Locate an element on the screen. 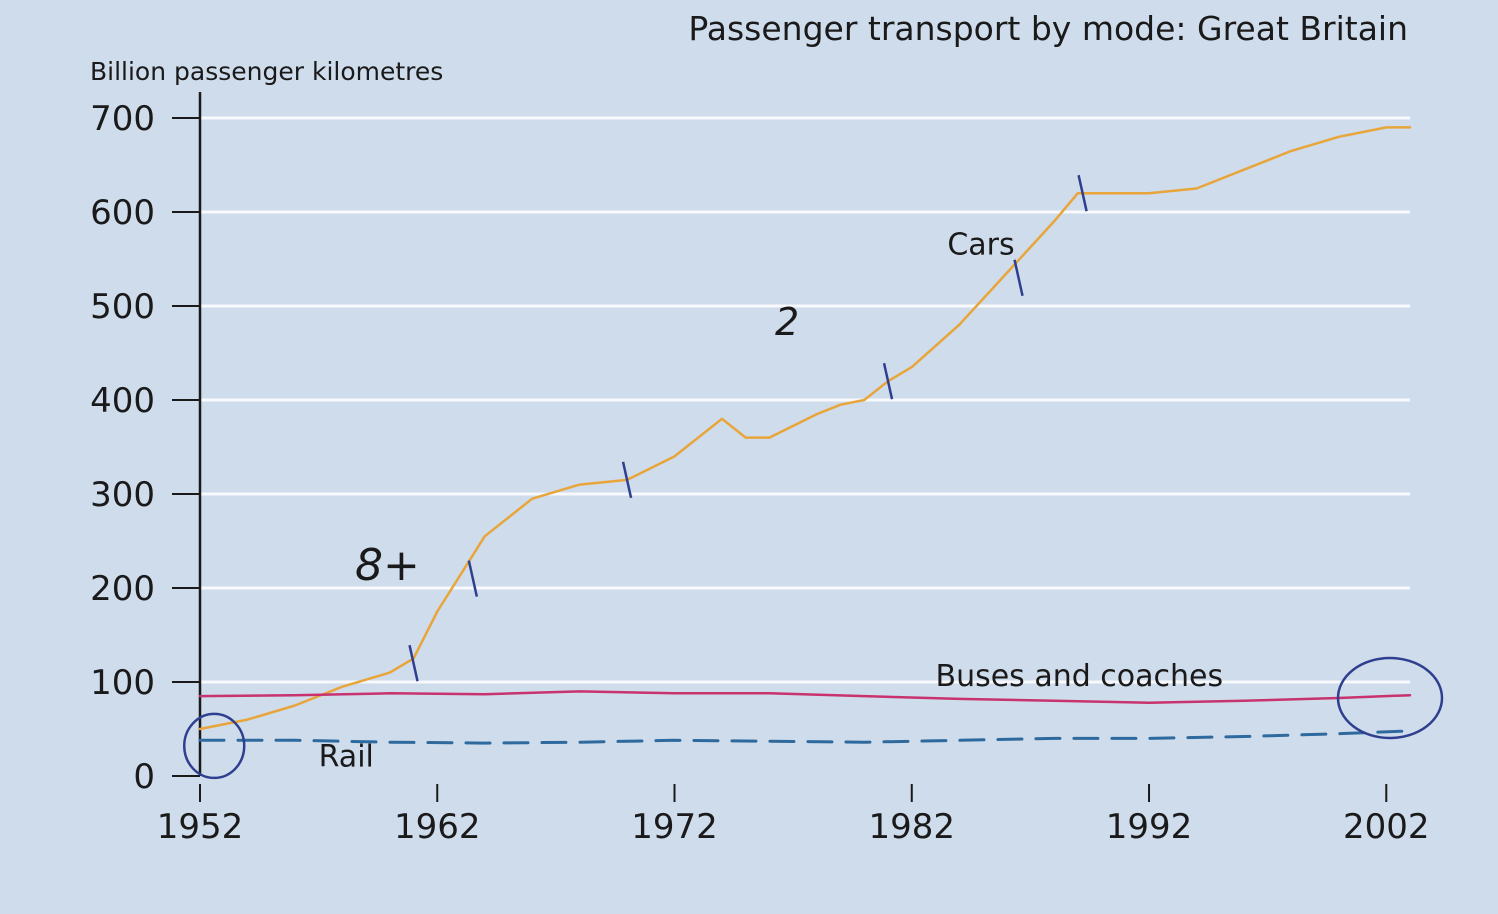 The height and width of the screenshot is (914, 1498). y-tick-label-100: 100 is located at coordinates (122, 683).